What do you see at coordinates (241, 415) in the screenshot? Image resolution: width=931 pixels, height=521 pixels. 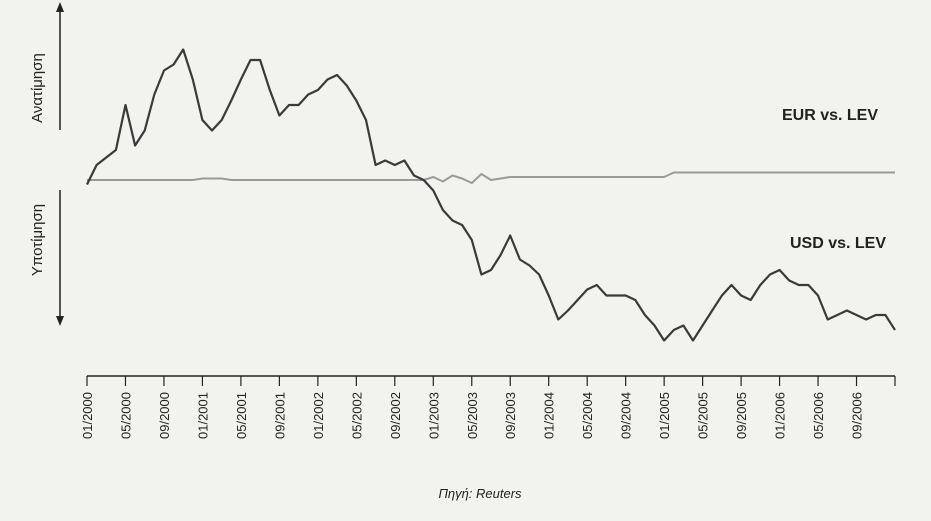 I see `x-tick-label: 05/2001` at bounding box center [241, 415].